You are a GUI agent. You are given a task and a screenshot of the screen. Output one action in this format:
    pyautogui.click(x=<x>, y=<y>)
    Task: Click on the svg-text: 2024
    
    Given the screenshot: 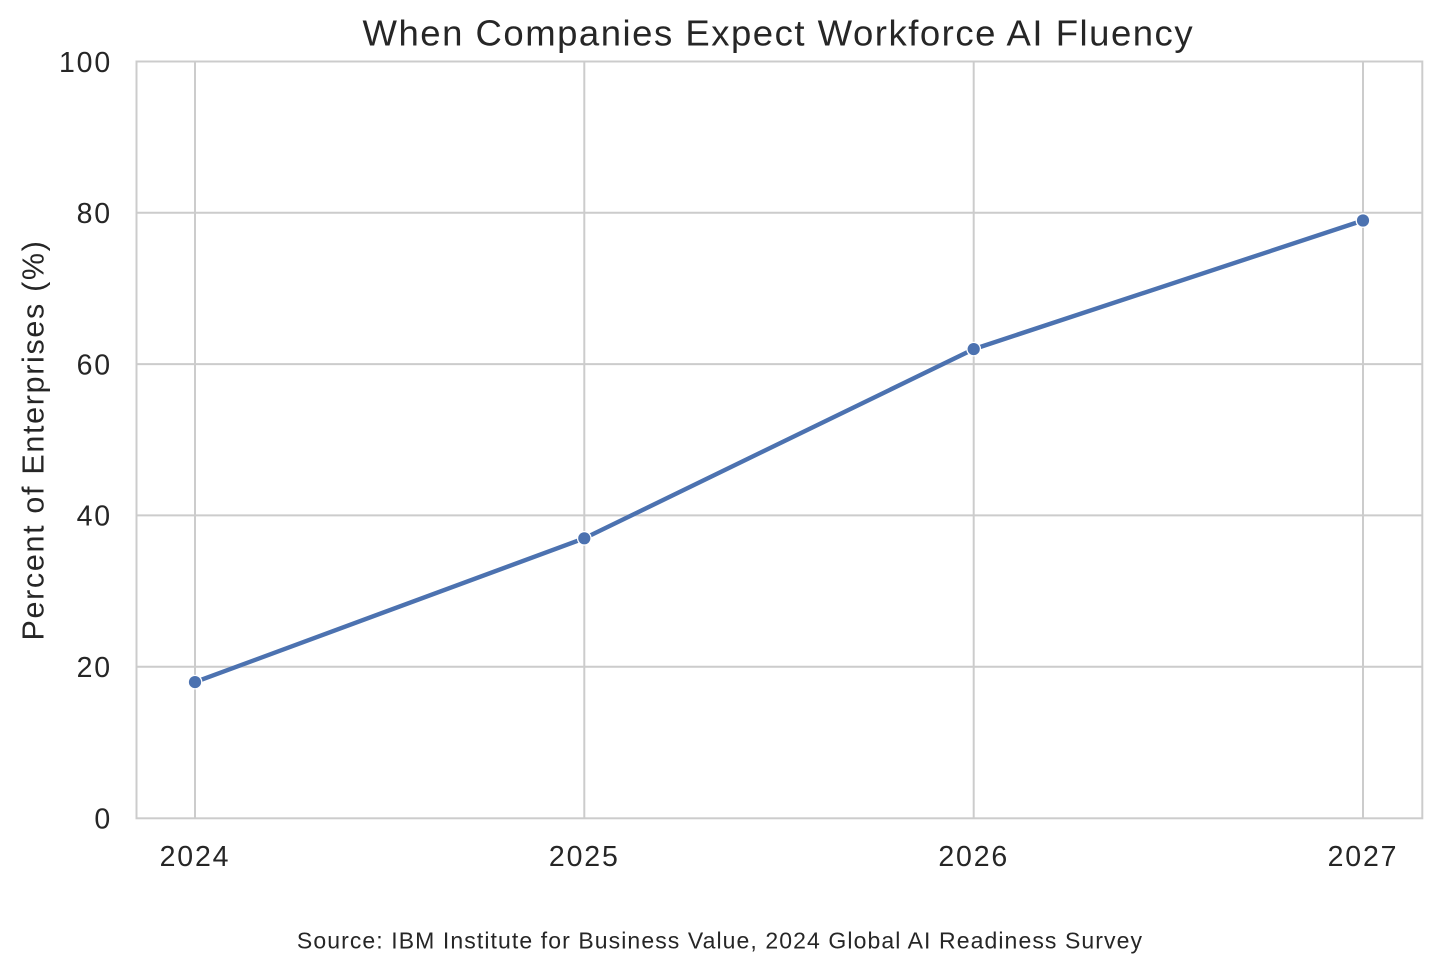 What is the action you would take?
    pyautogui.click(x=195, y=857)
    